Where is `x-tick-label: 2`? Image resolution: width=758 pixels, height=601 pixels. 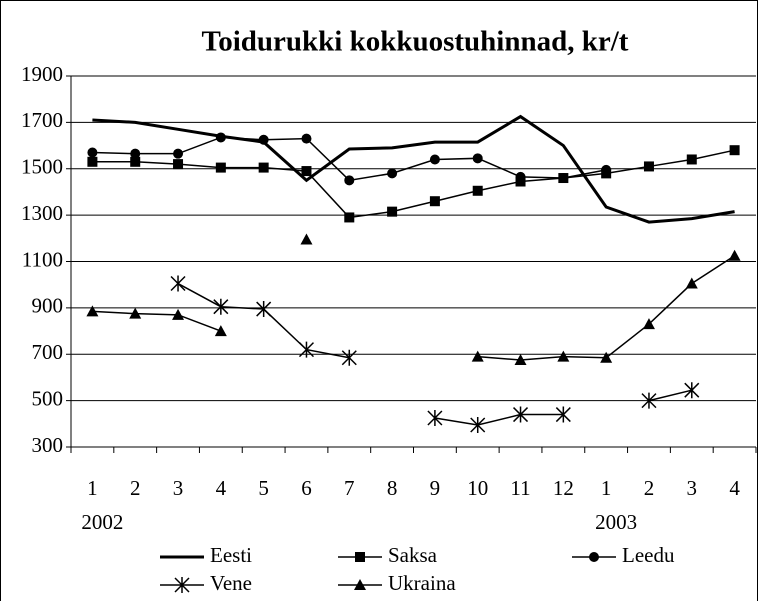 x-tick-label: 2 is located at coordinates (135, 488).